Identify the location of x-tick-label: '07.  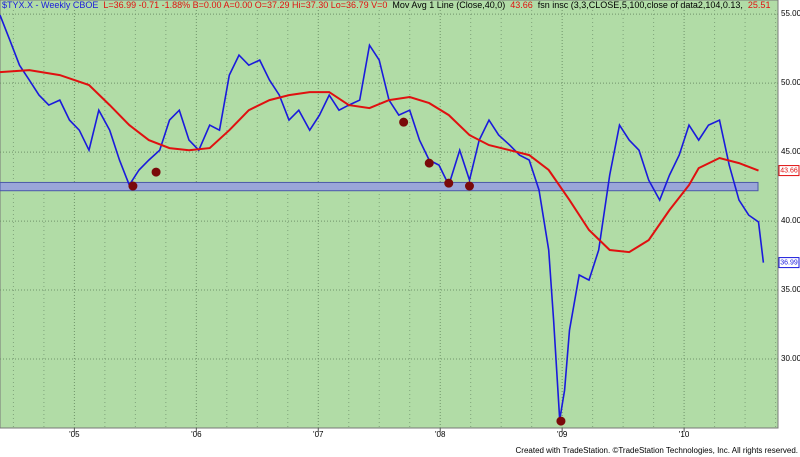
(318, 434).